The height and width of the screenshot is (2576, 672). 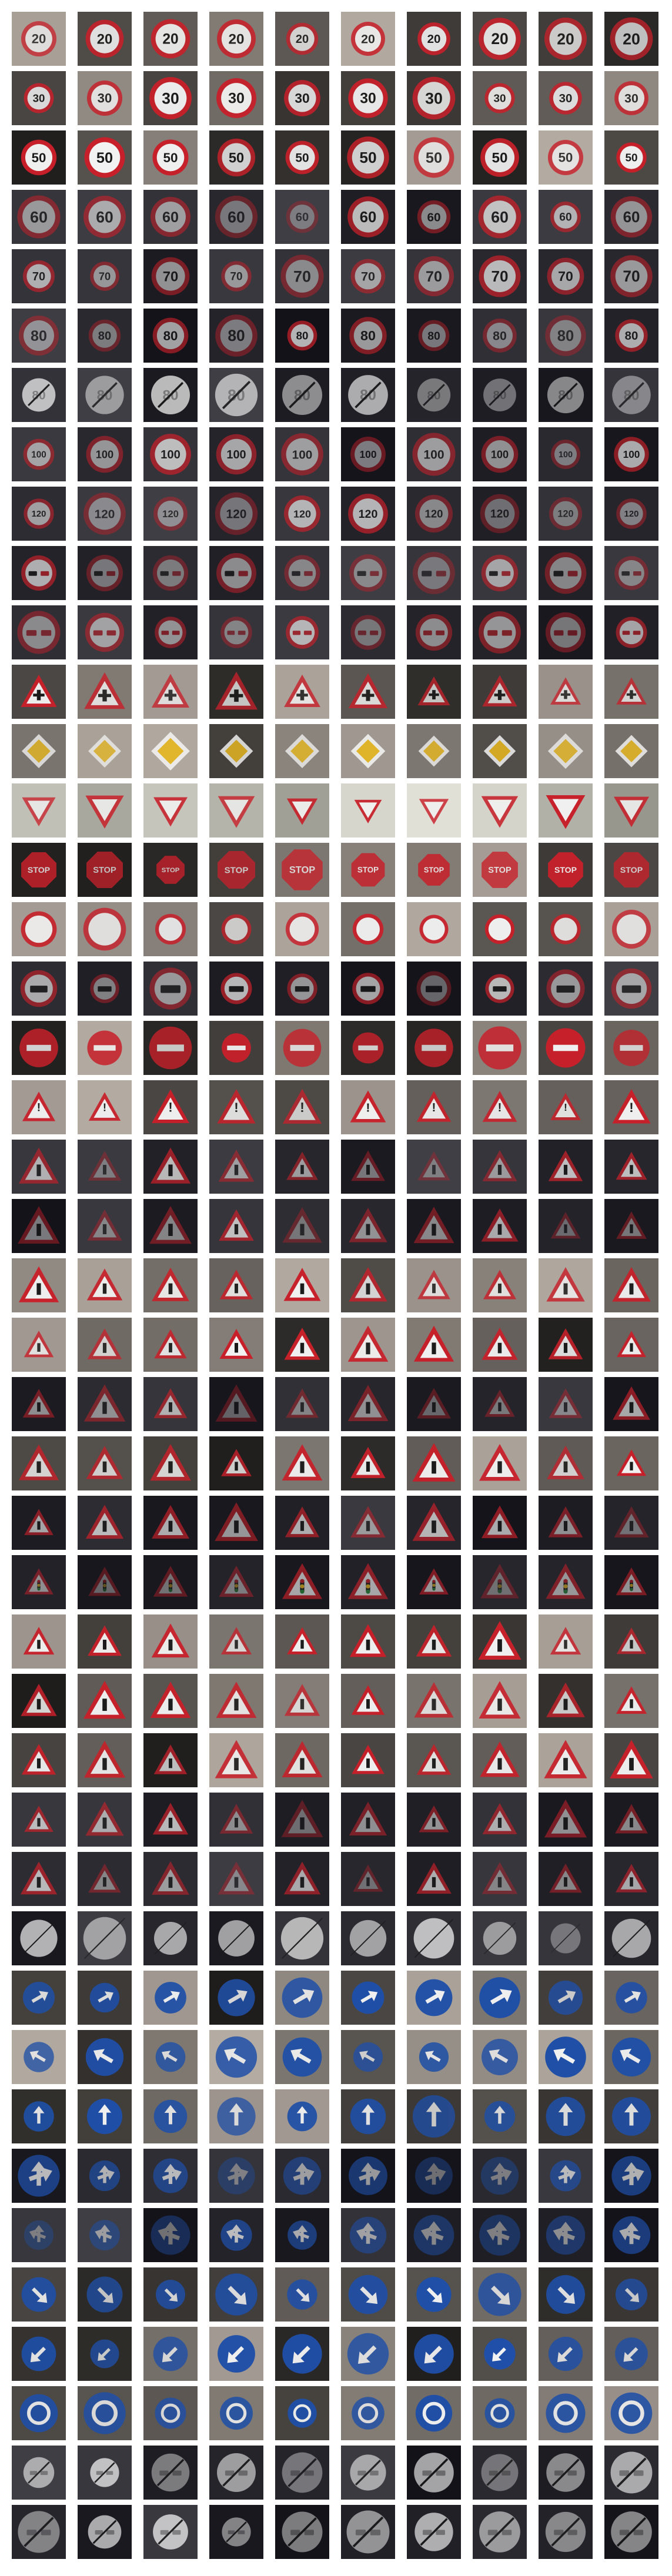 I want to click on sign-thumbnail: 70, so click(x=302, y=276).